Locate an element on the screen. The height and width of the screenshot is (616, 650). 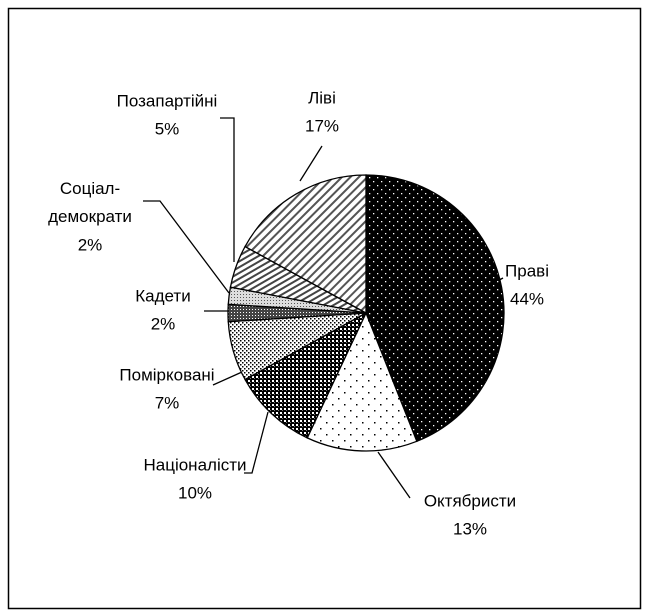
slice-value-label: 7% is located at coordinates (167, 402).